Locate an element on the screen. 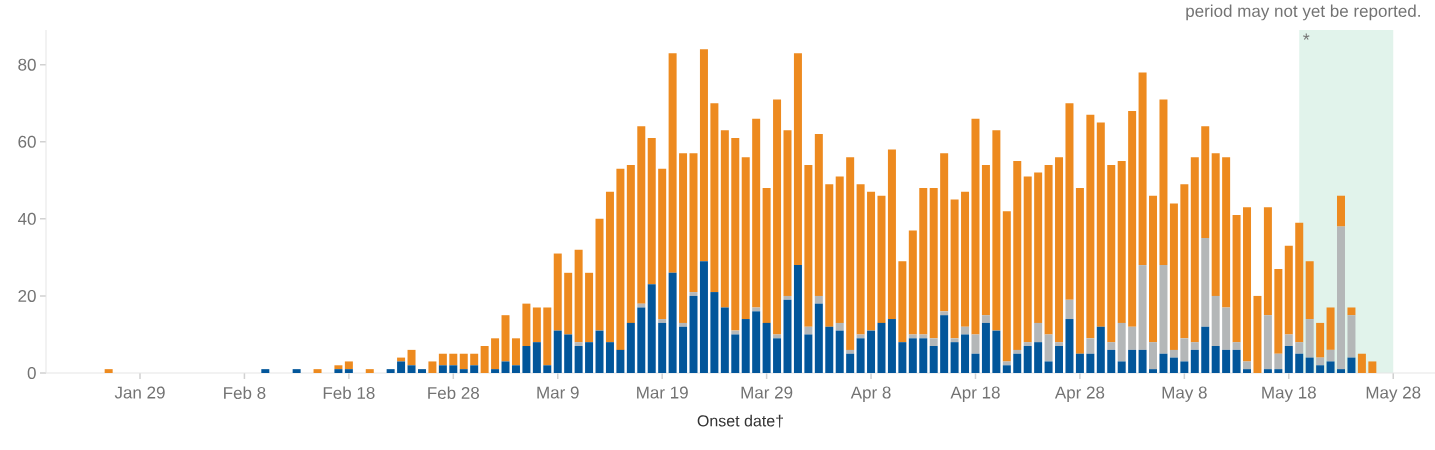  band-label: * is located at coordinates (1306, 36).